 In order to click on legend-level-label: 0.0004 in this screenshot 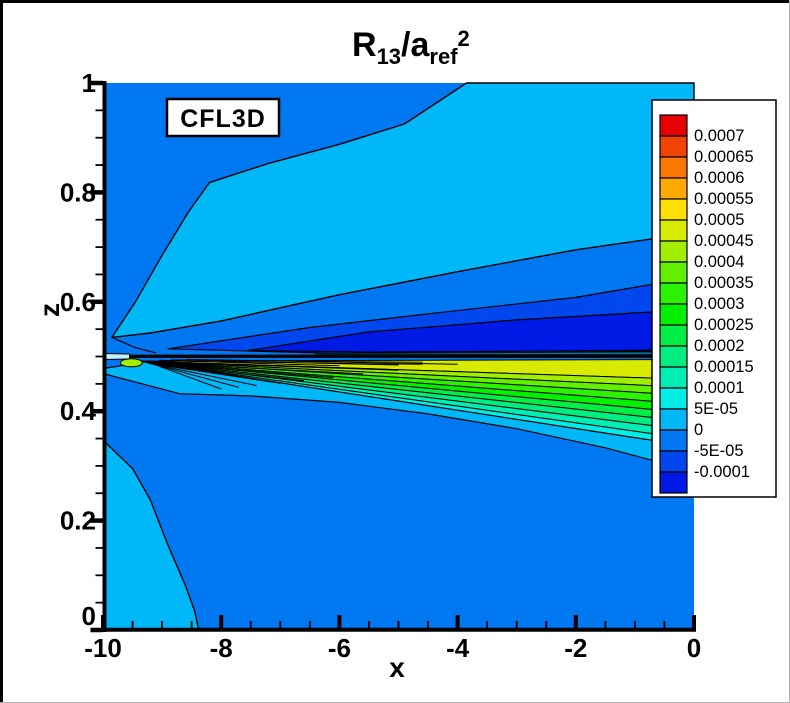, I will do `click(719, 262)`.